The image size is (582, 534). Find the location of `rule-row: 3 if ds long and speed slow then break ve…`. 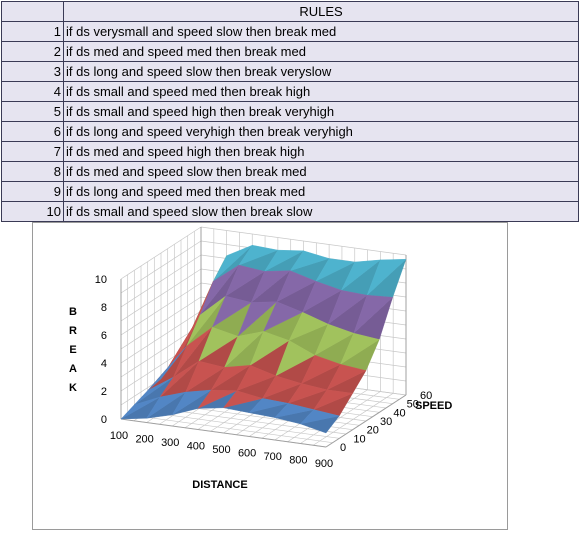

rule-row: 3 if ds long and speed slow then break ve… is located at coordinates (290, 71).